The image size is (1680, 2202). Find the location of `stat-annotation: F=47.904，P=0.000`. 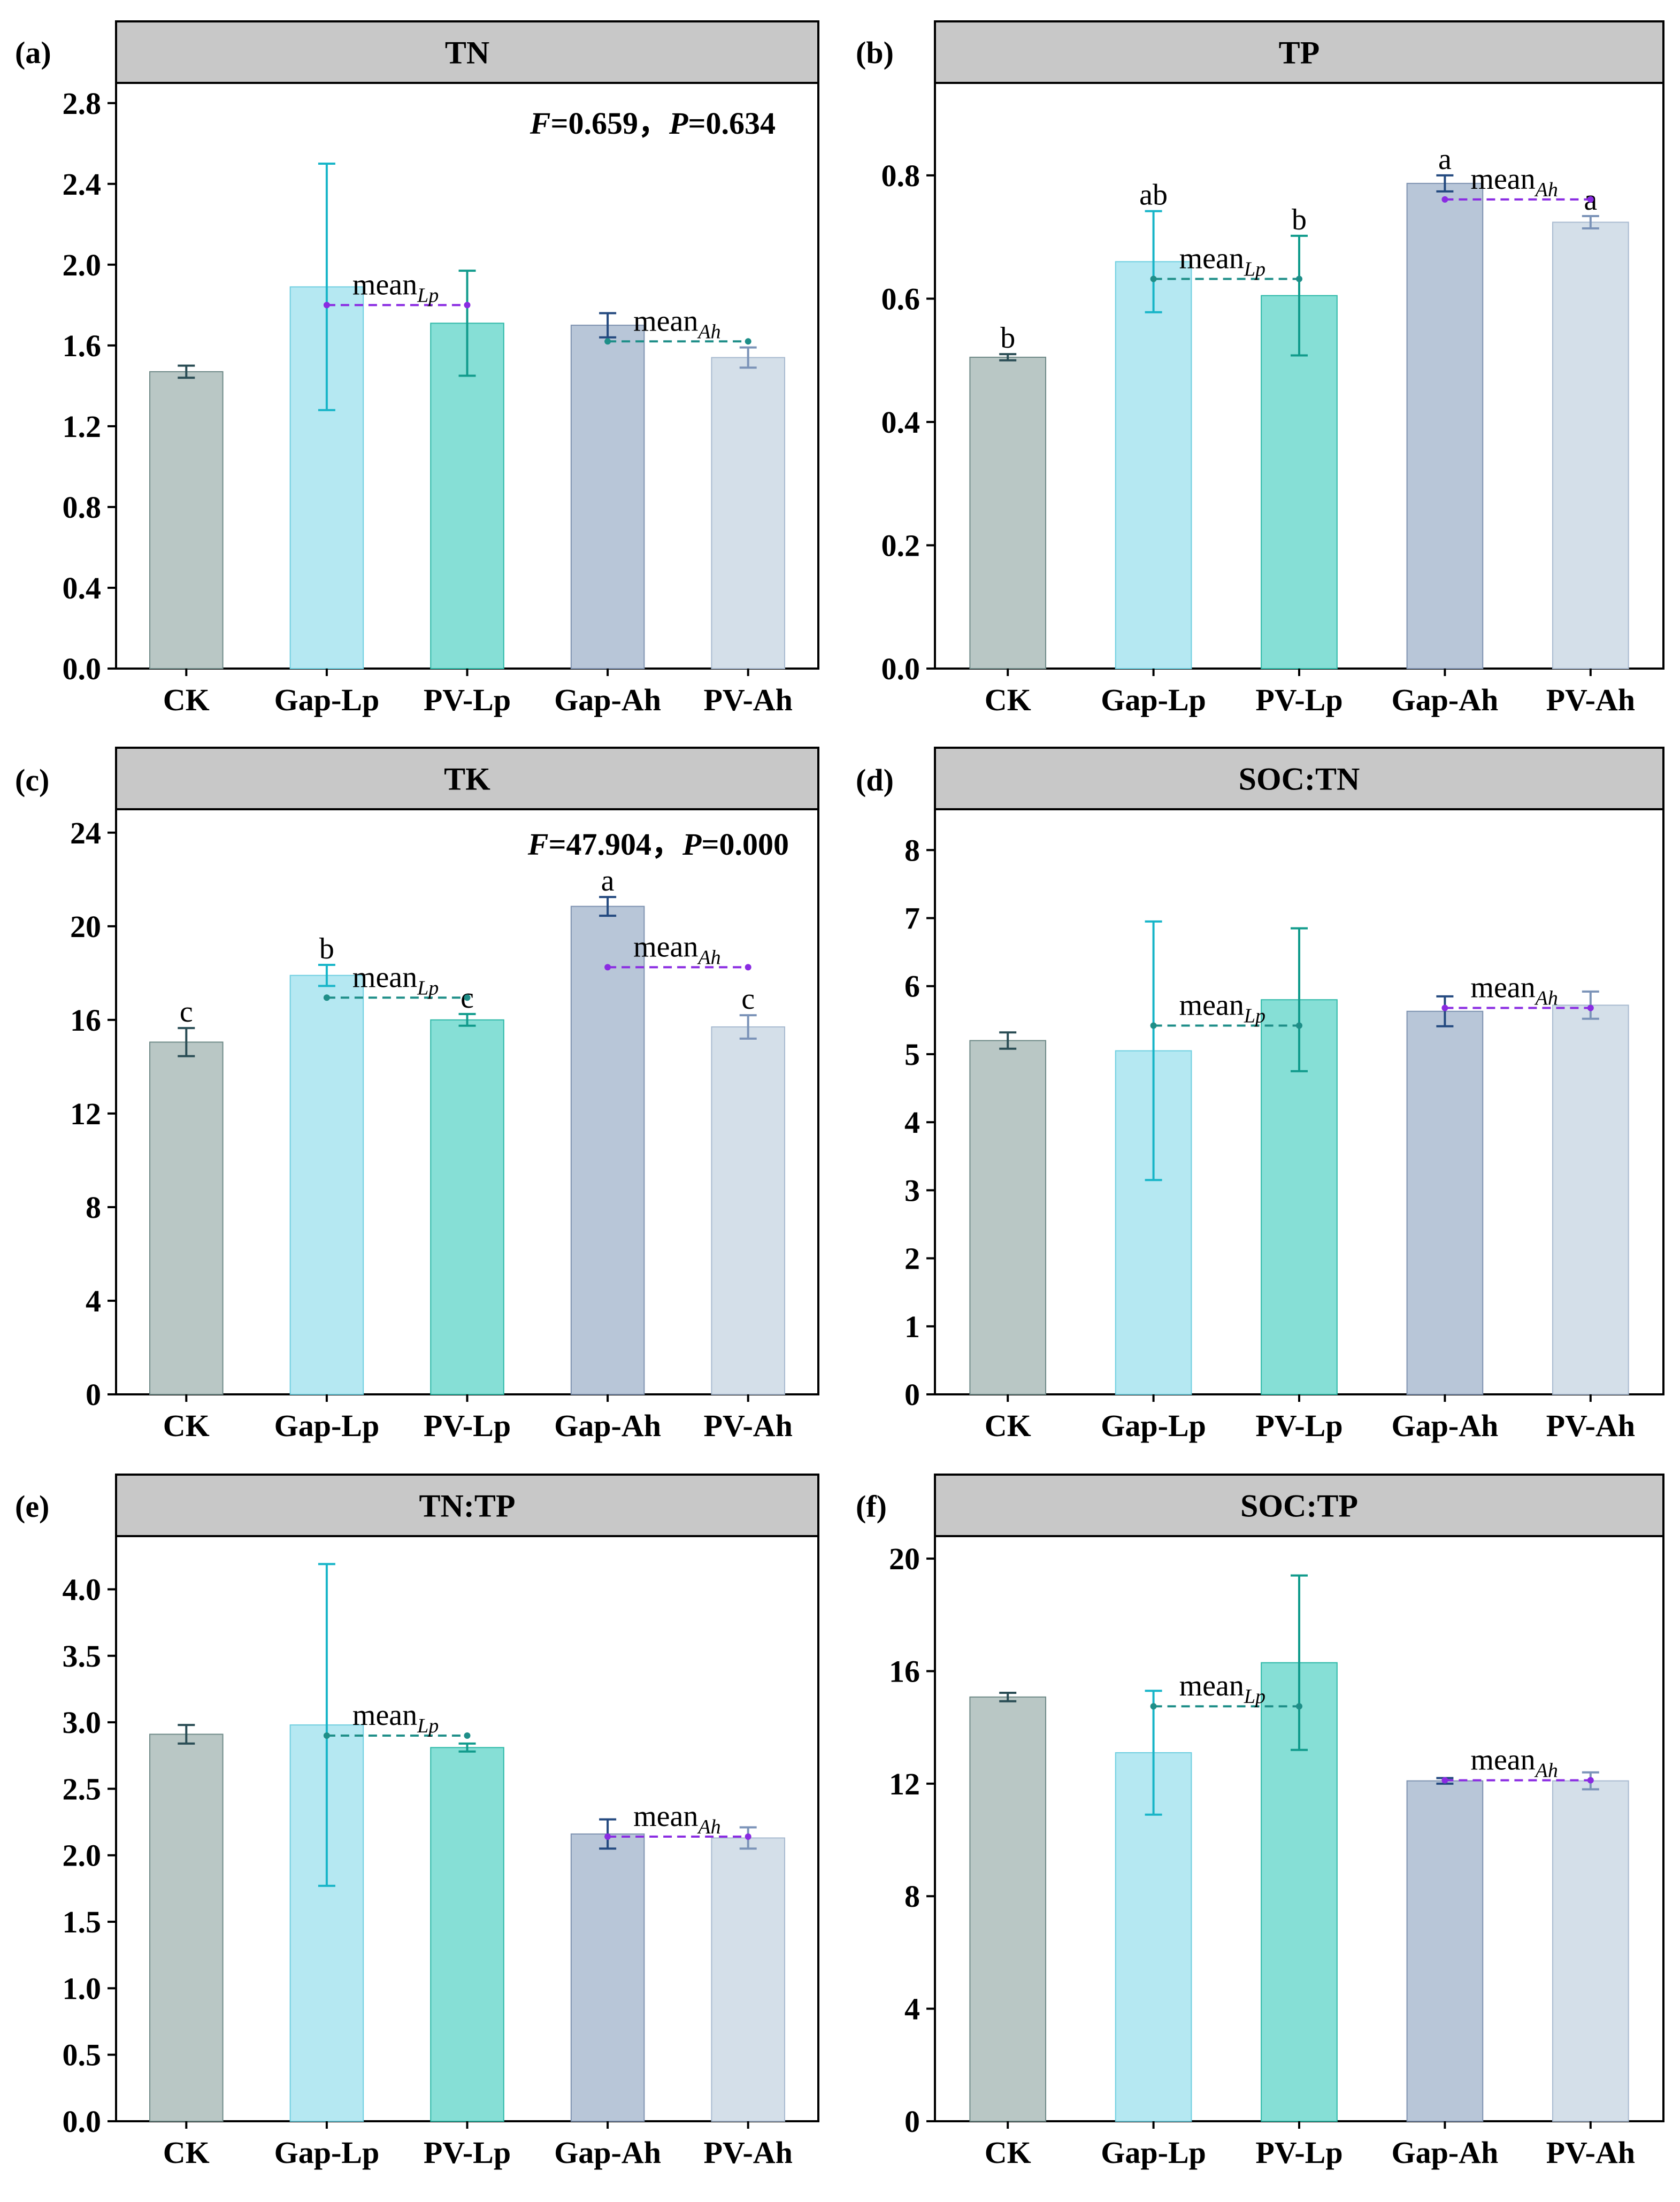

stat-annotation: F=47.904，P=0.000 is located at coordinates (658, 844).